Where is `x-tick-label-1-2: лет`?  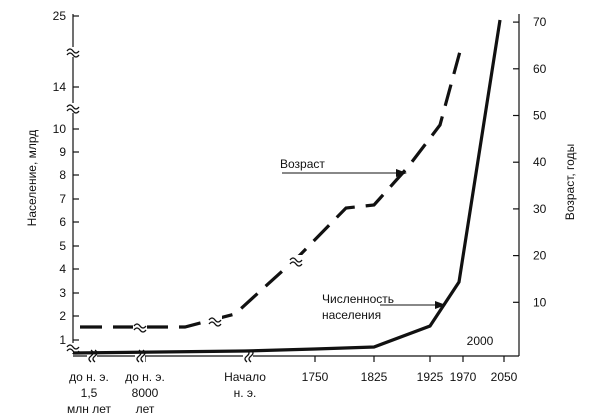 x-tick-label-1-2: лет is located at coordinates (145, 409).